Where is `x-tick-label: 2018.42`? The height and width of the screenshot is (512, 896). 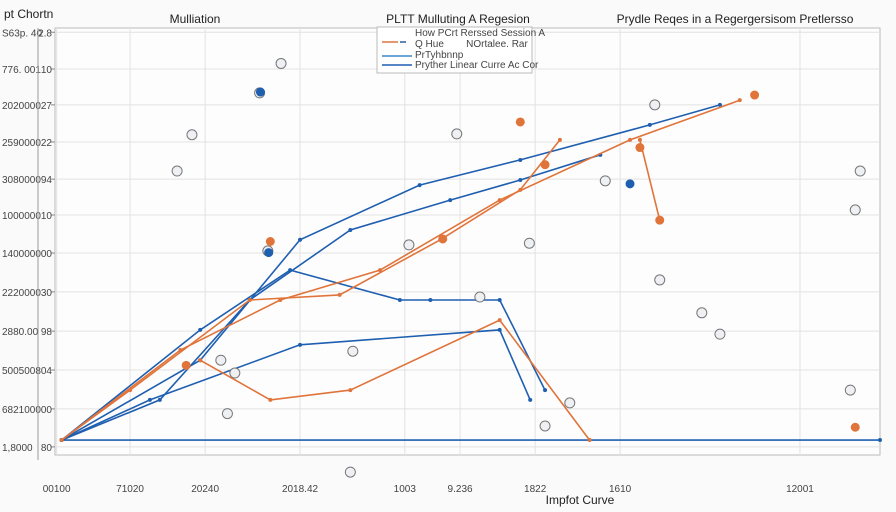
x-tick-label: 2018.42 is located at coordinates (300, 489).